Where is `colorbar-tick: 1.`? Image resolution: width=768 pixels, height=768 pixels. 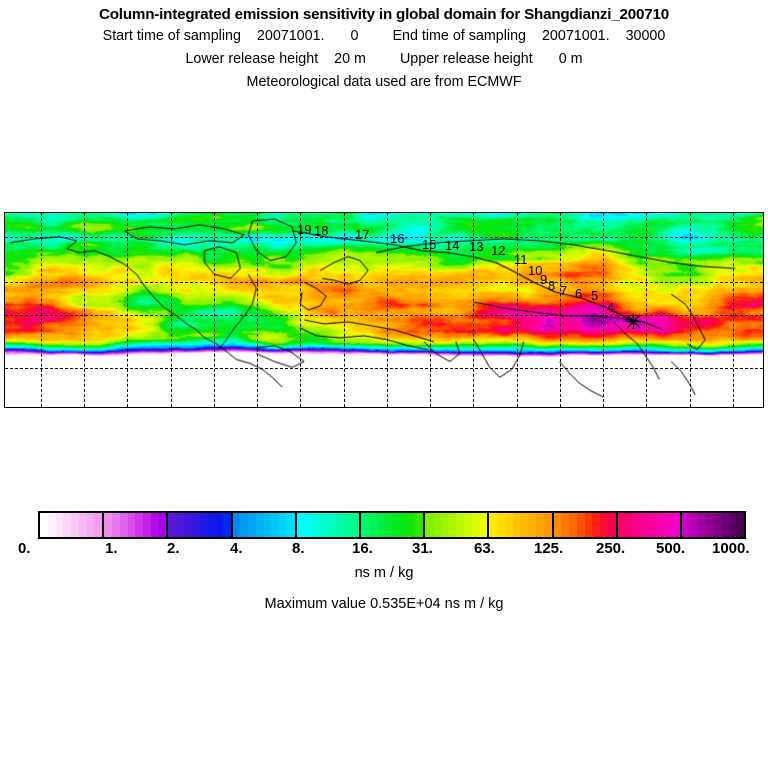 colorbar-tick: 1. is located at coordinates (111, 548).